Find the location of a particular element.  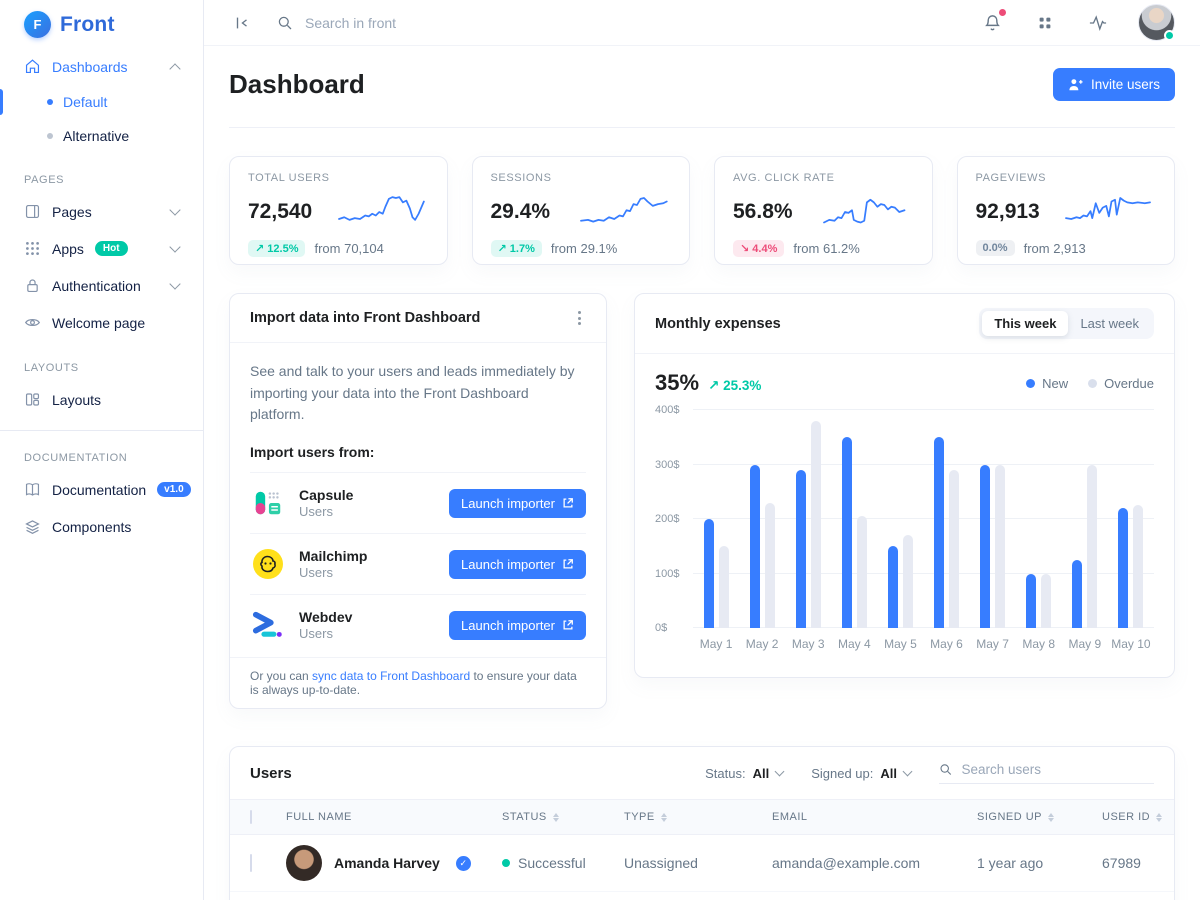

signed-up-filter: Signed up: All is located at coordinates (862, 773).